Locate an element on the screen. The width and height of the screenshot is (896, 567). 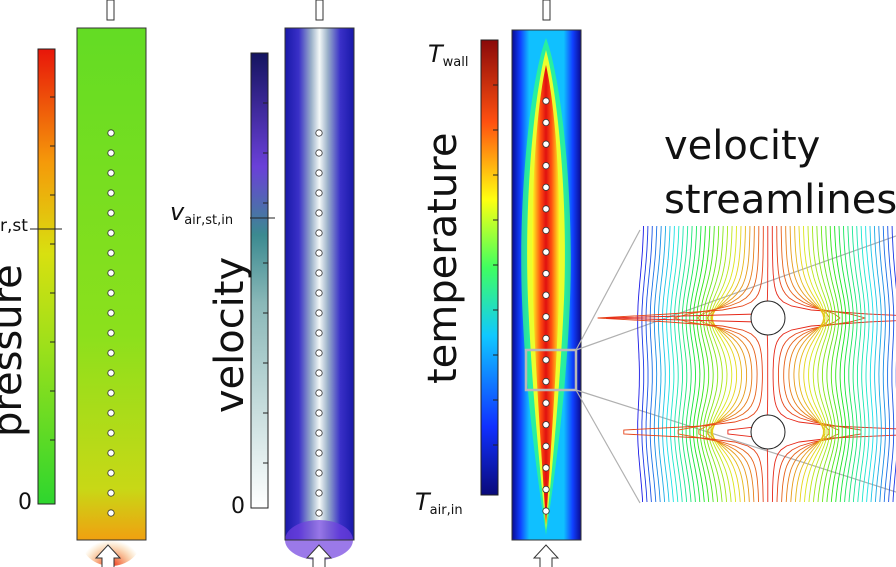
pressure-colorbar-ticks is located at coordinates (52, 268).